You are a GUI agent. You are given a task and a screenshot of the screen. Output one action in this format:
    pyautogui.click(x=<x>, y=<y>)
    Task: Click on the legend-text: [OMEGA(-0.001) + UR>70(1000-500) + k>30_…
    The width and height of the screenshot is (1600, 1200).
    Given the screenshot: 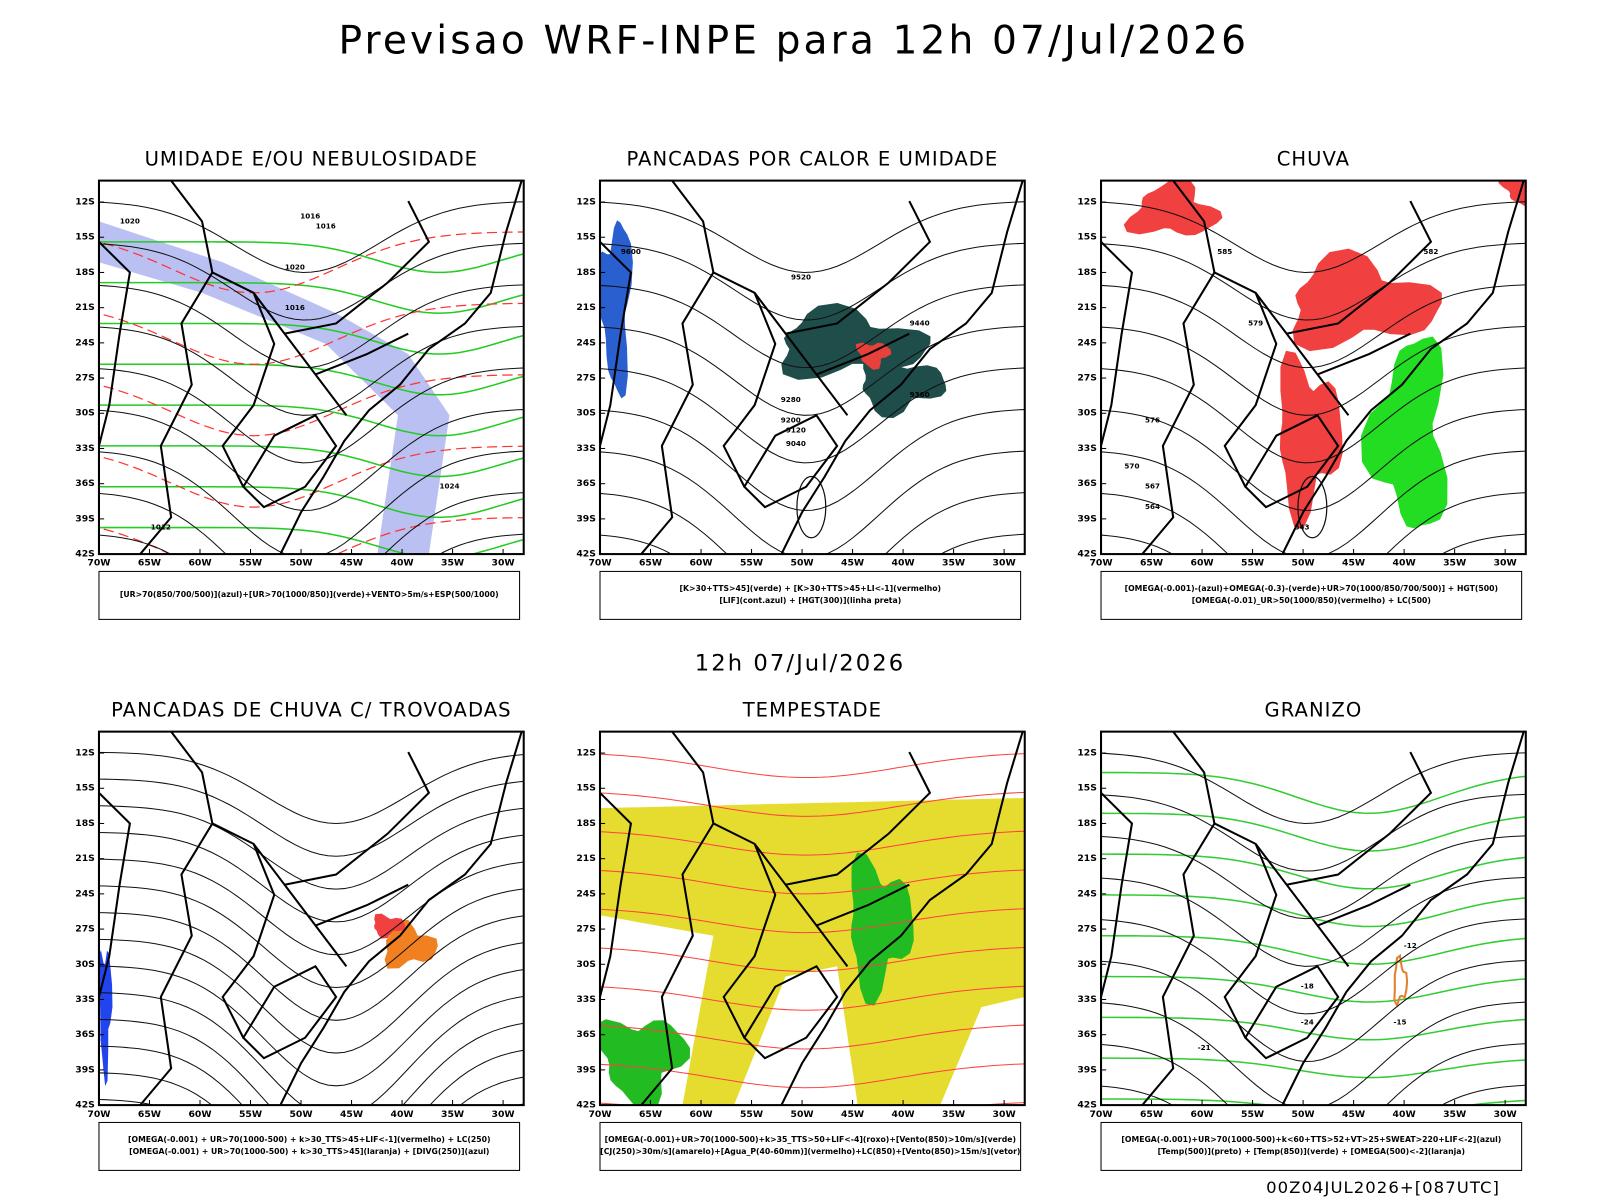 What is the action you would take?
    pyautogui.click(x=309, y=1151)
    